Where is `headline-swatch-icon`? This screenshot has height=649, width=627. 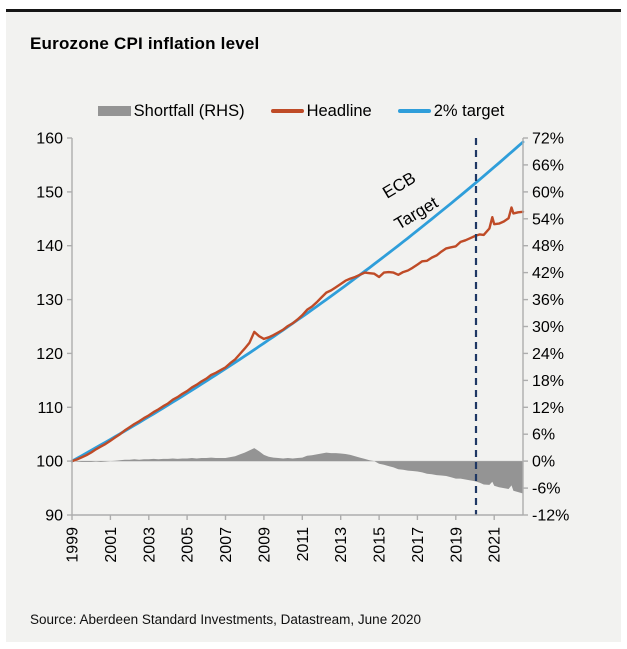
headline-swatch-icon is located at coordinates (287, 111).